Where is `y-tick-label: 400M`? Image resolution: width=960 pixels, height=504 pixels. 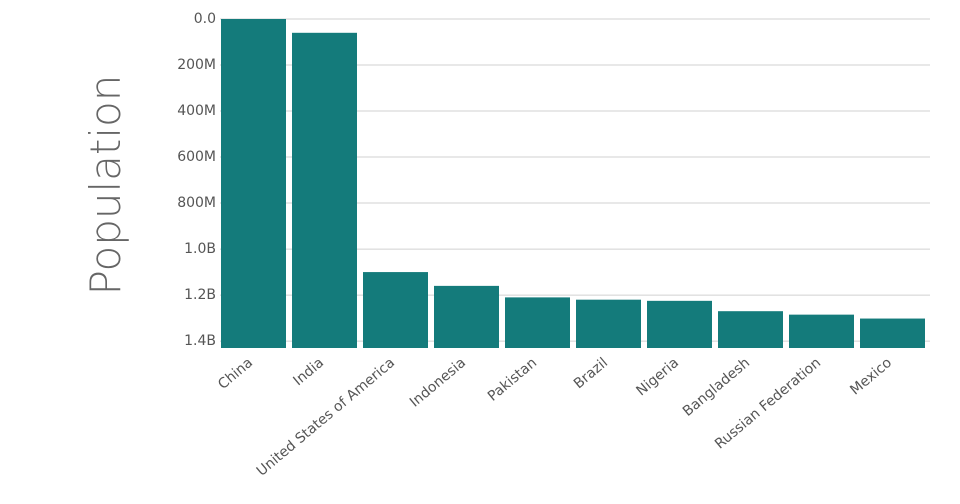
y-tick-label: 400M is located at coordinates (196, 111).